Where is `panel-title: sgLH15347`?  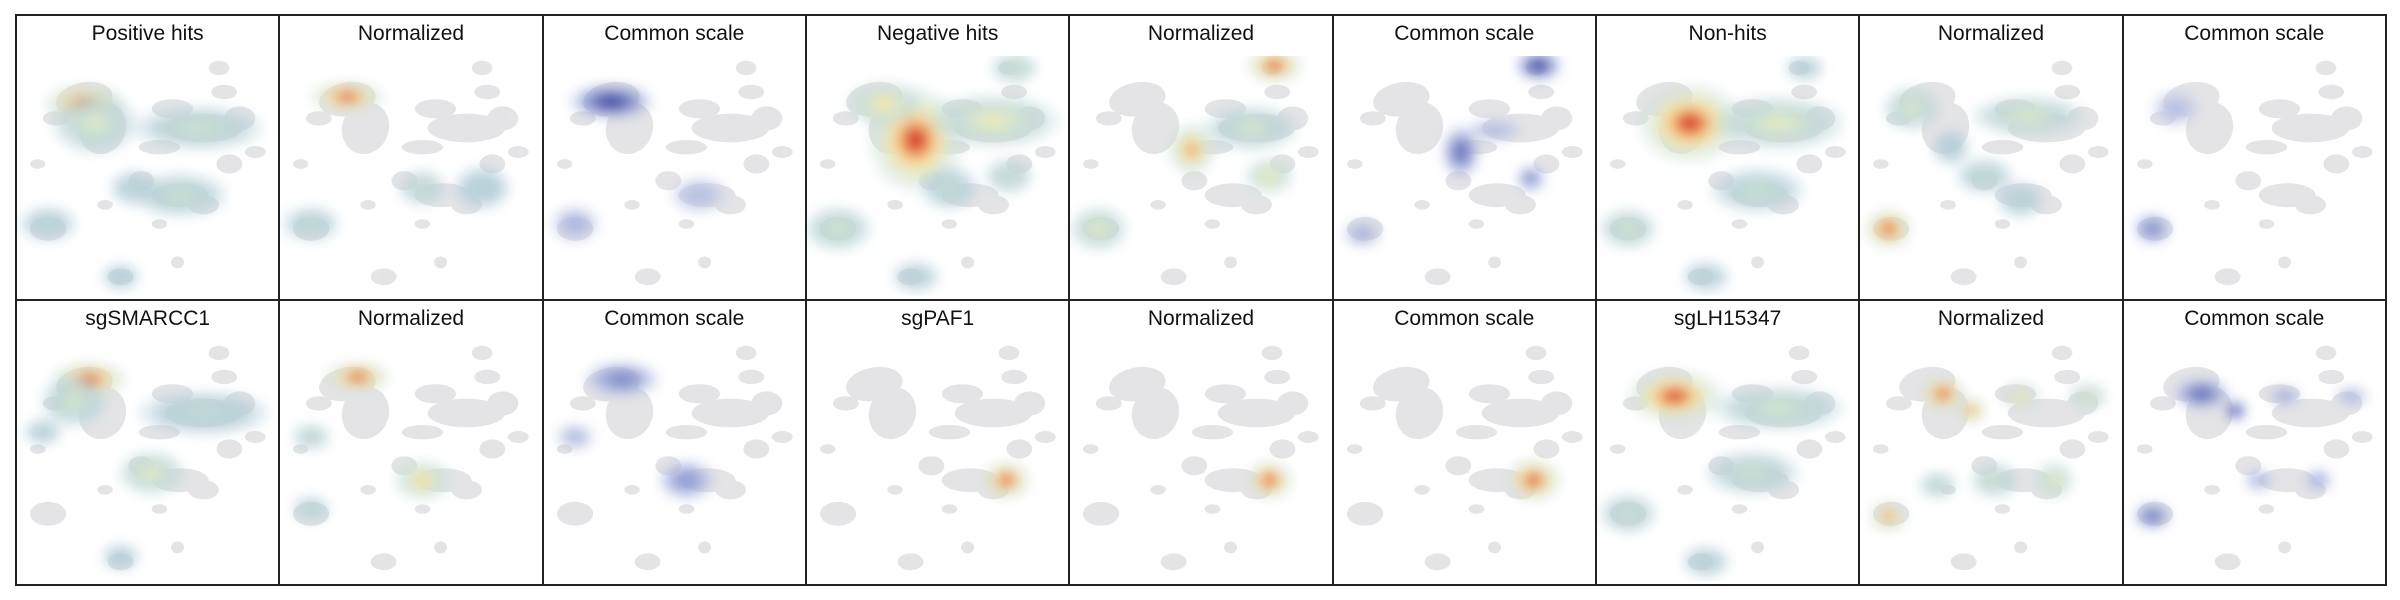 panel-title: sgLH15347 is located at coordinates (1727, 318).